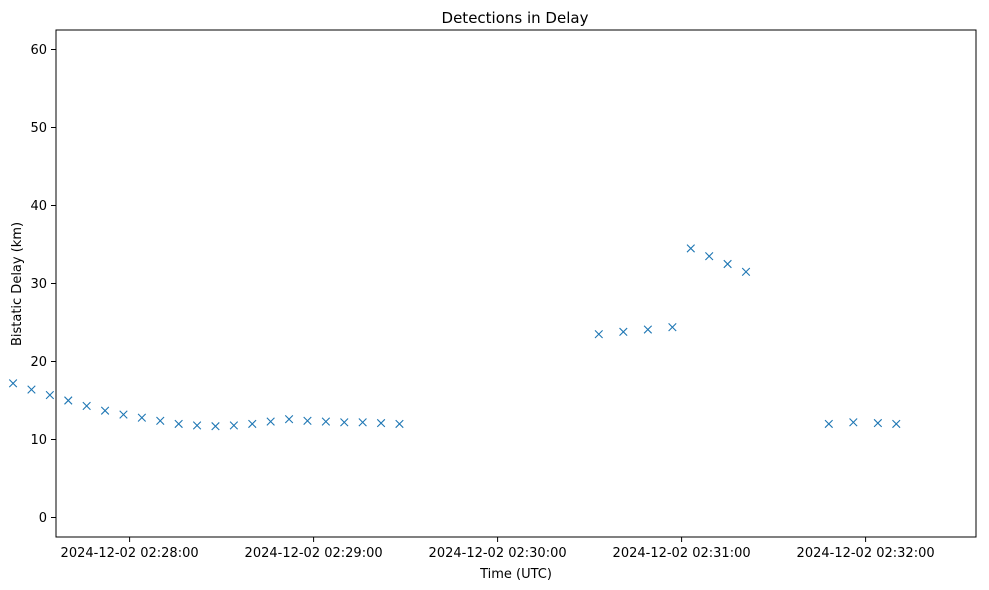  Describe the element at coordinates (866, 553) in the screenshot. I see `x-tick-label: 2024-12-02 02:32:00` at that location.